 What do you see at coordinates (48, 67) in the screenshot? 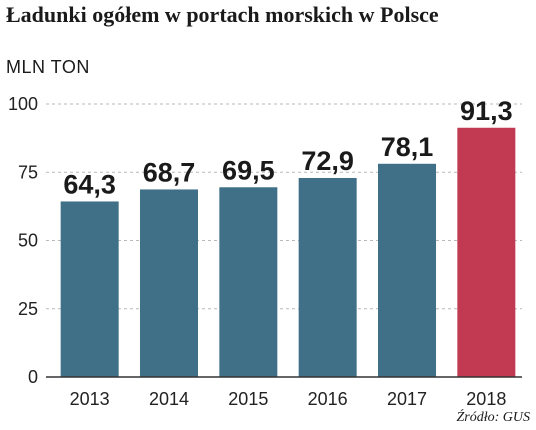
I see `chart-subtitle: MLN TON` at bounding box center [48, 67].